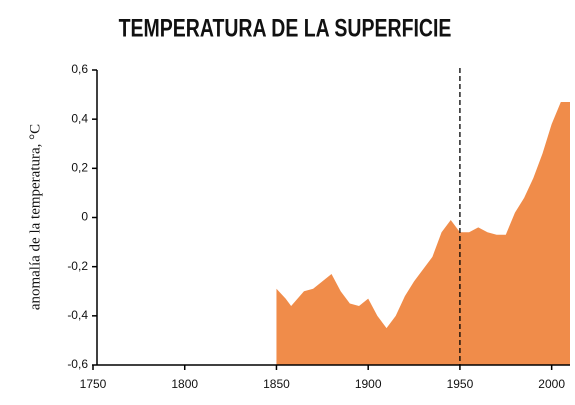 Image resolution: width=575 pixels, height=405 pixels. I want to click on y-tick-label: -0,6, so click(77, 364).